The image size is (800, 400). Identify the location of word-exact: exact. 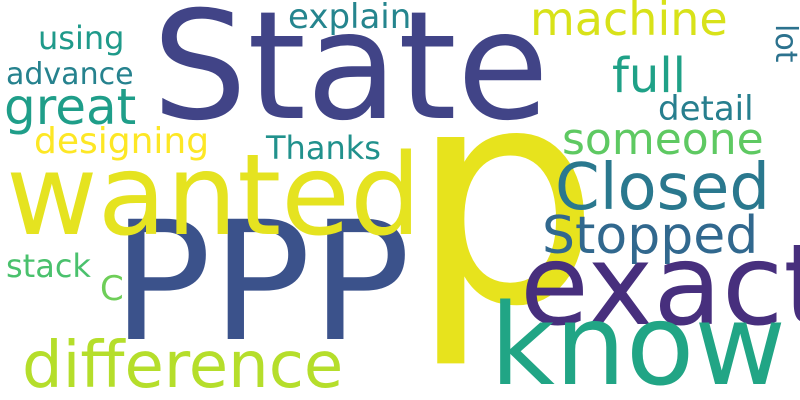
(660, 286).